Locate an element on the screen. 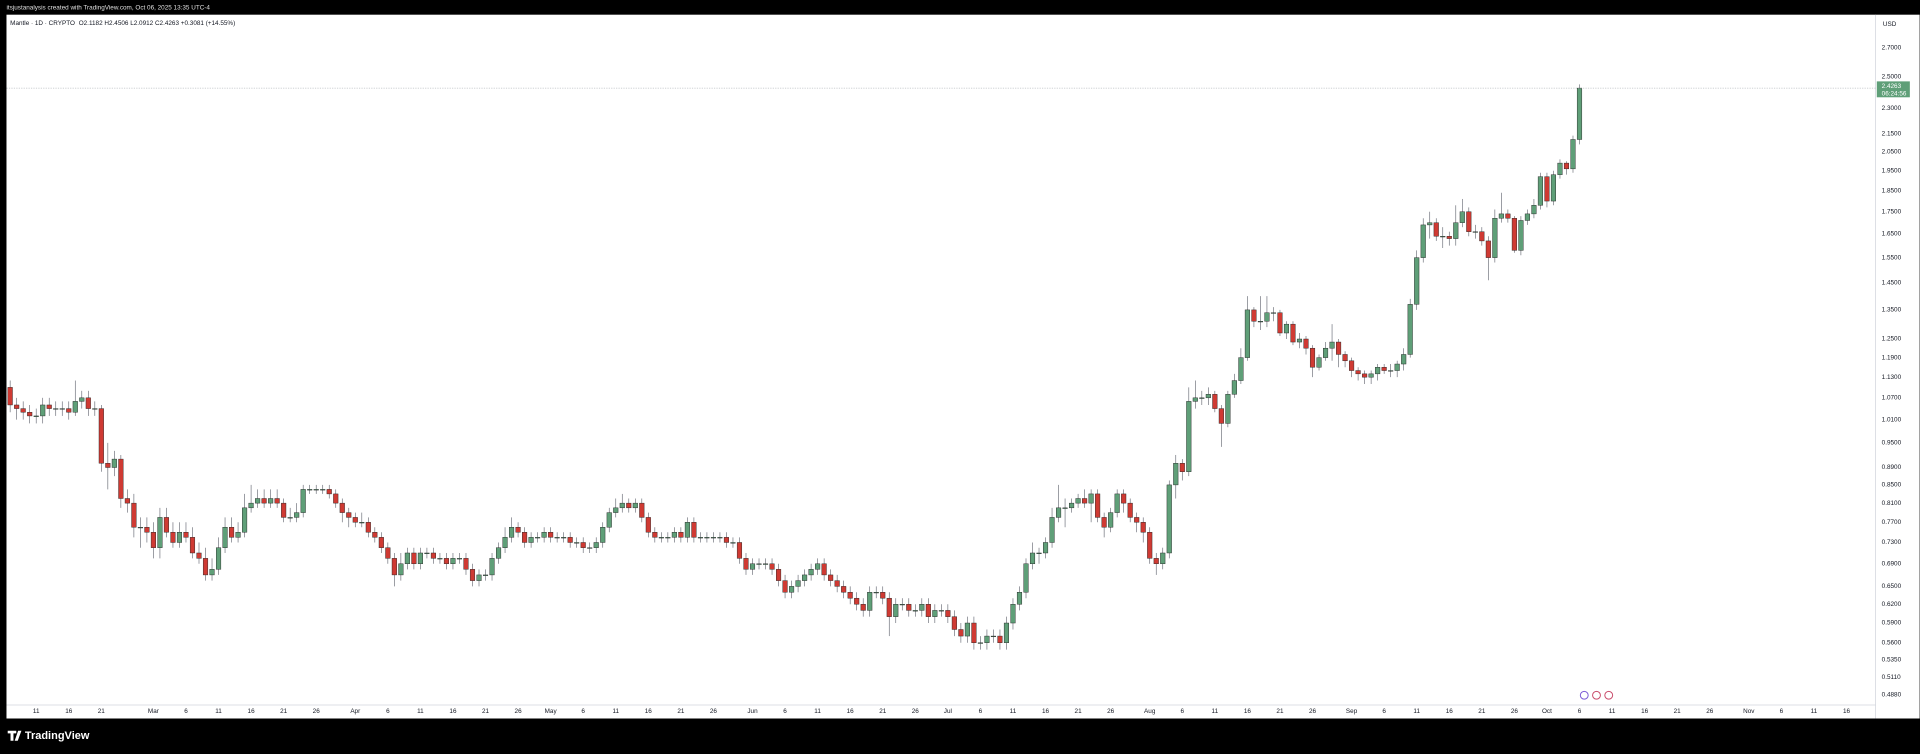  y-tick-label: 0.4880 is located at coordinates (1892, 695).